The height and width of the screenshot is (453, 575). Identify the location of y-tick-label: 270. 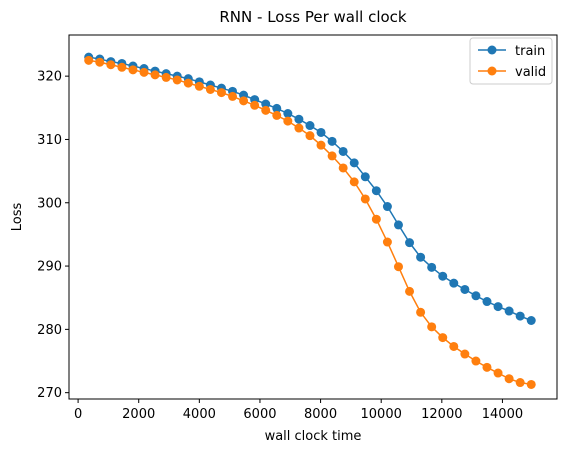
(49, 393).